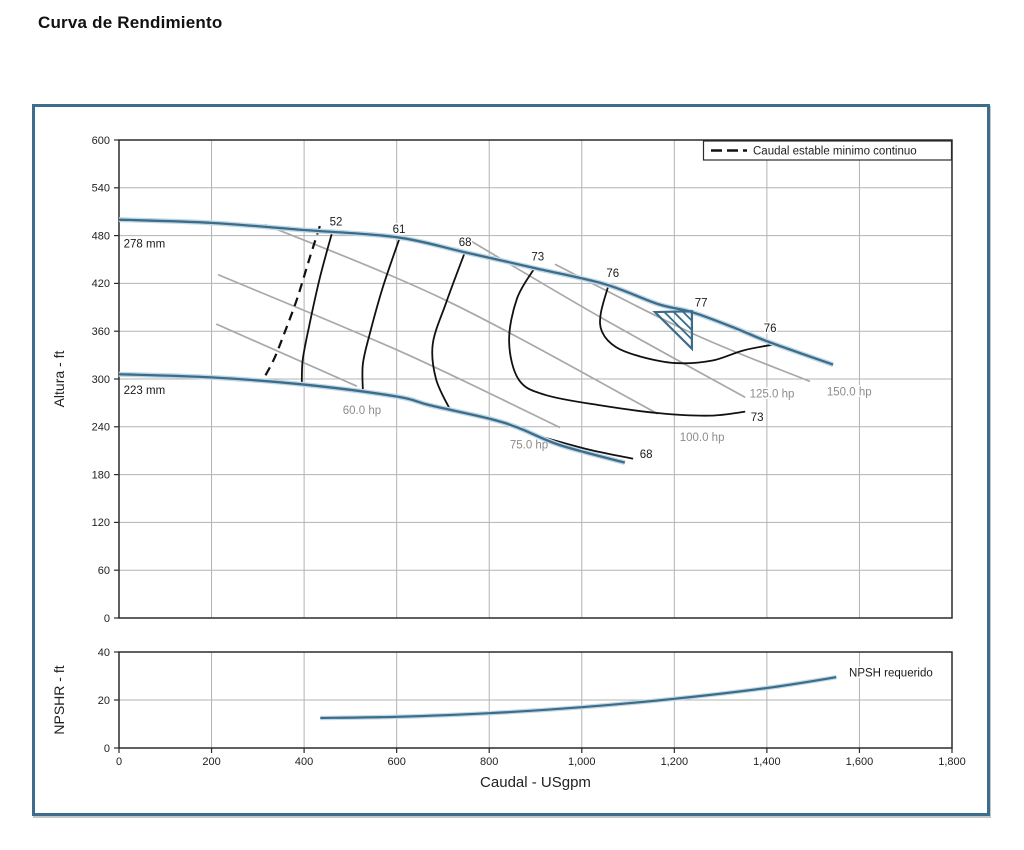  I want to click on x-tick-label: 1,600, so click(860, 762).